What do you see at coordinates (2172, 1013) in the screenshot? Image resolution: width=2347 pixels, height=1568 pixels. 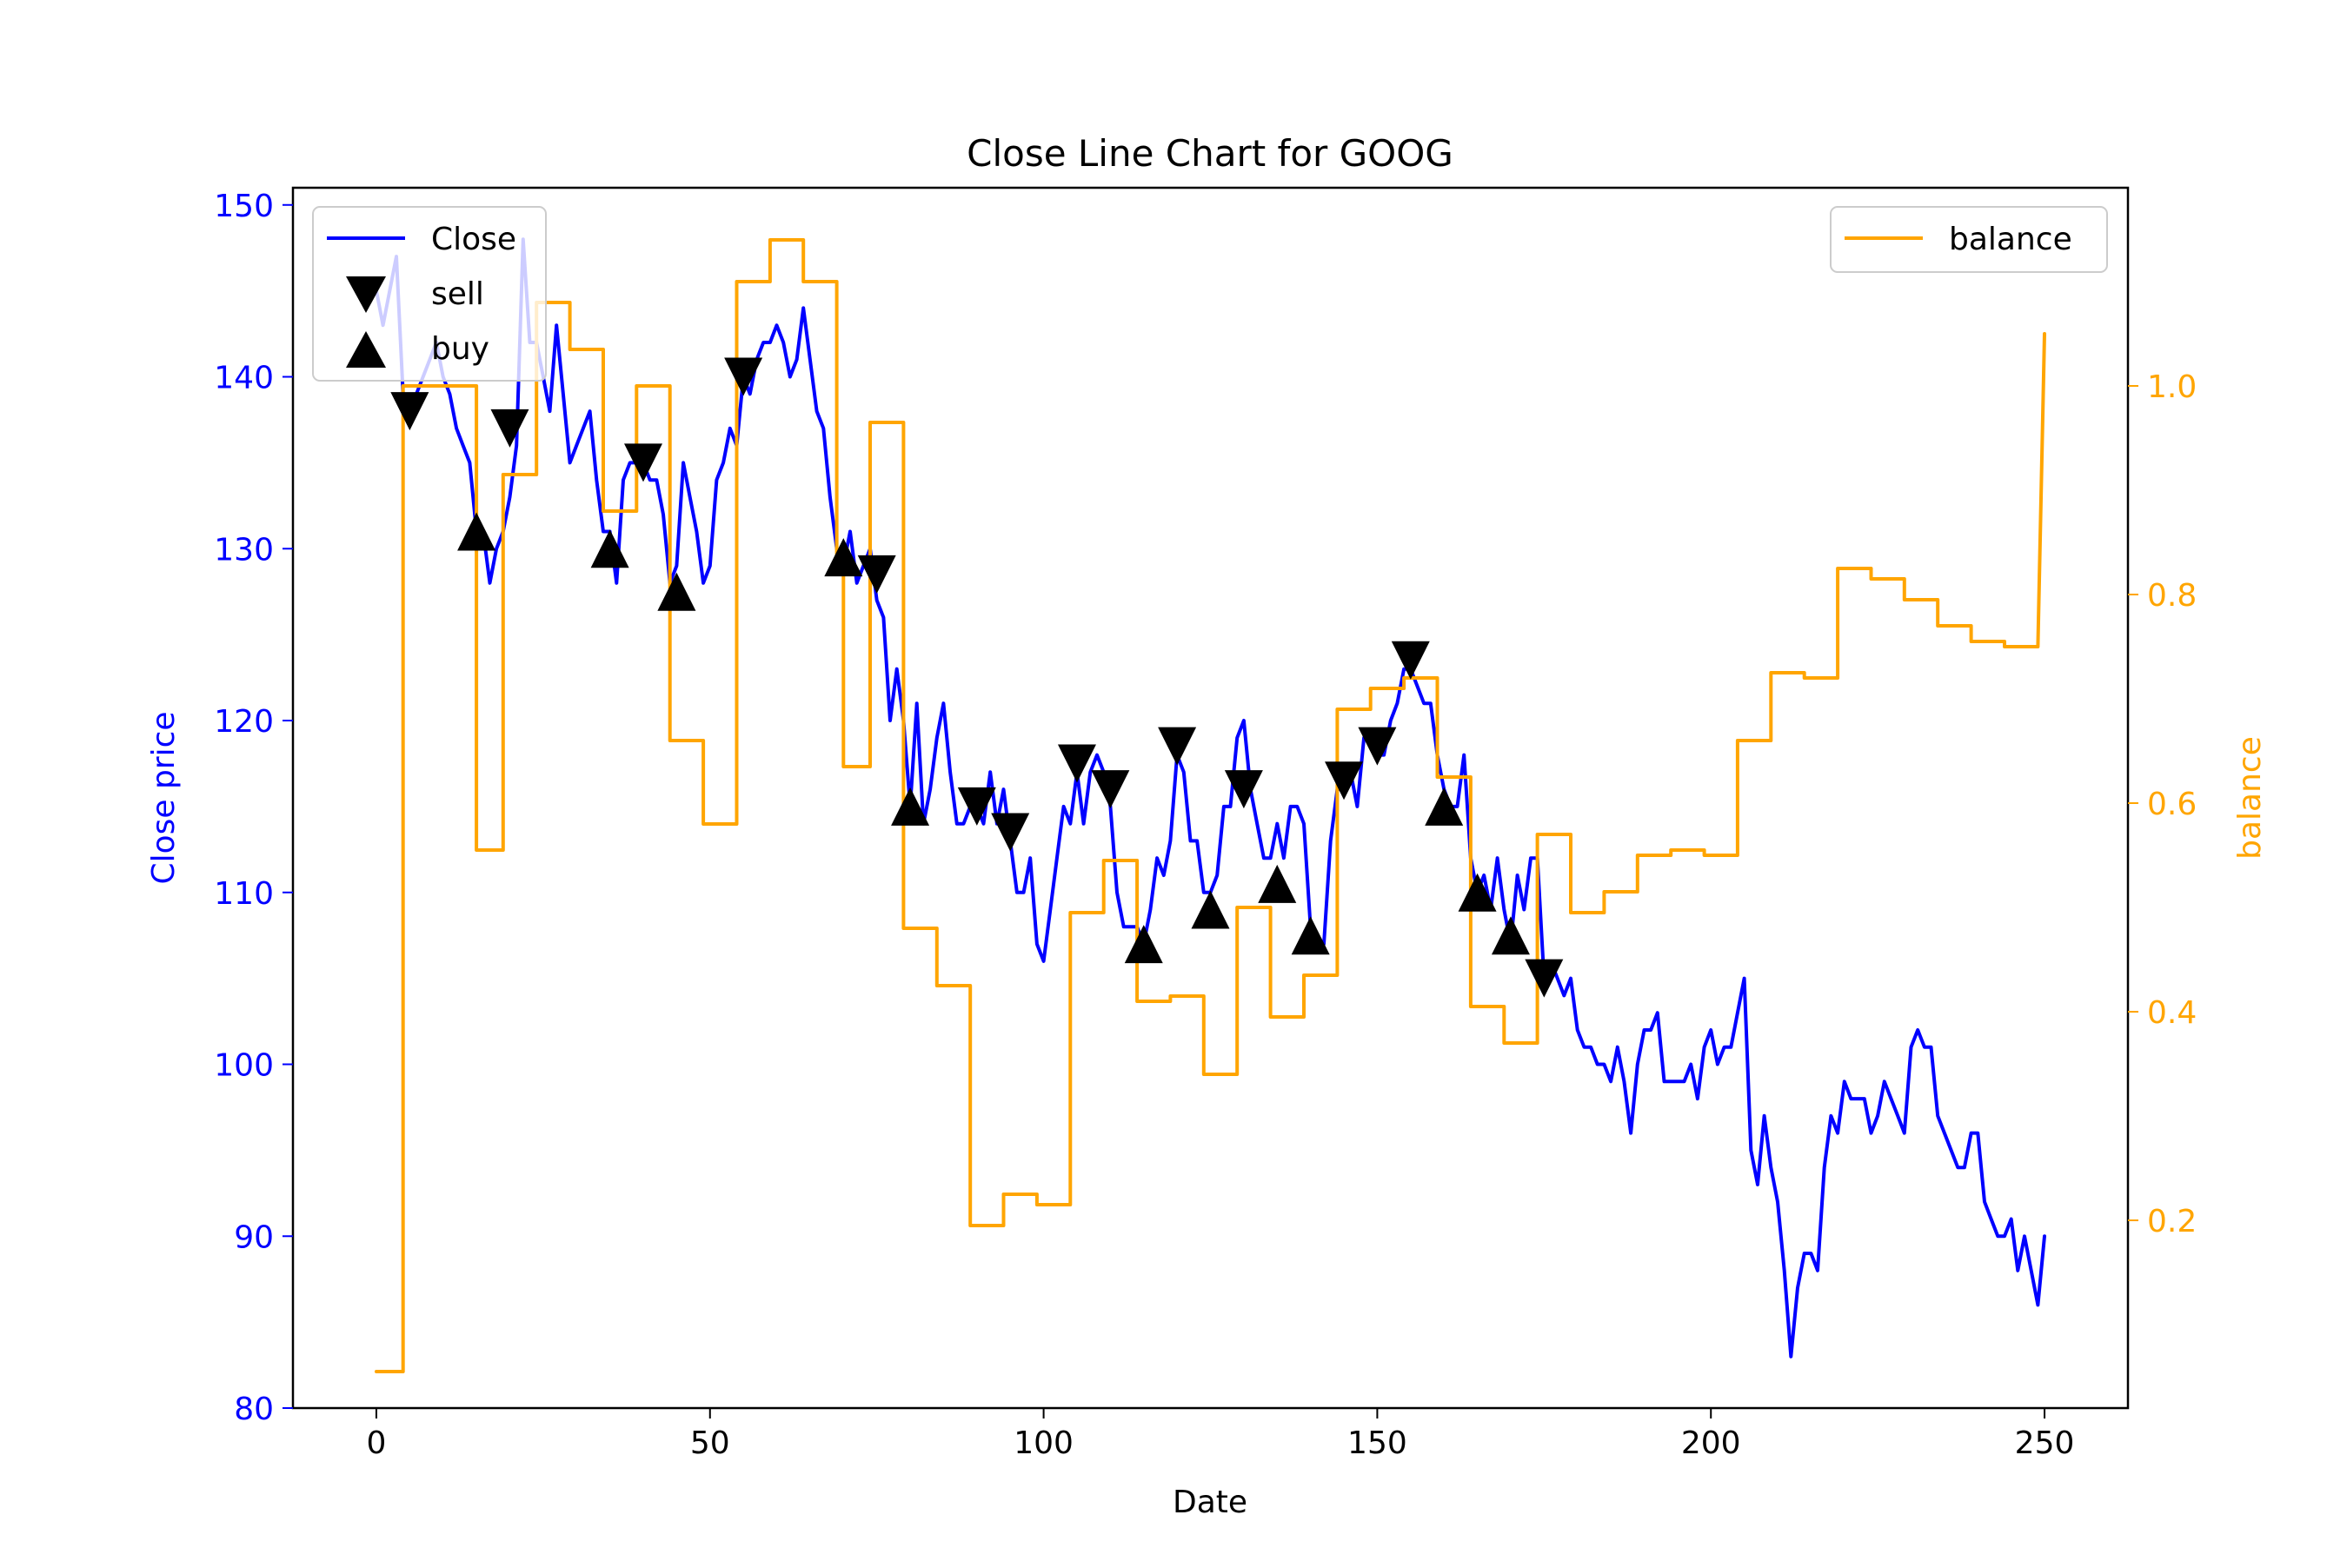 I see `y-tick-label-right: 0.4` at bounding box center [2172, 1013].